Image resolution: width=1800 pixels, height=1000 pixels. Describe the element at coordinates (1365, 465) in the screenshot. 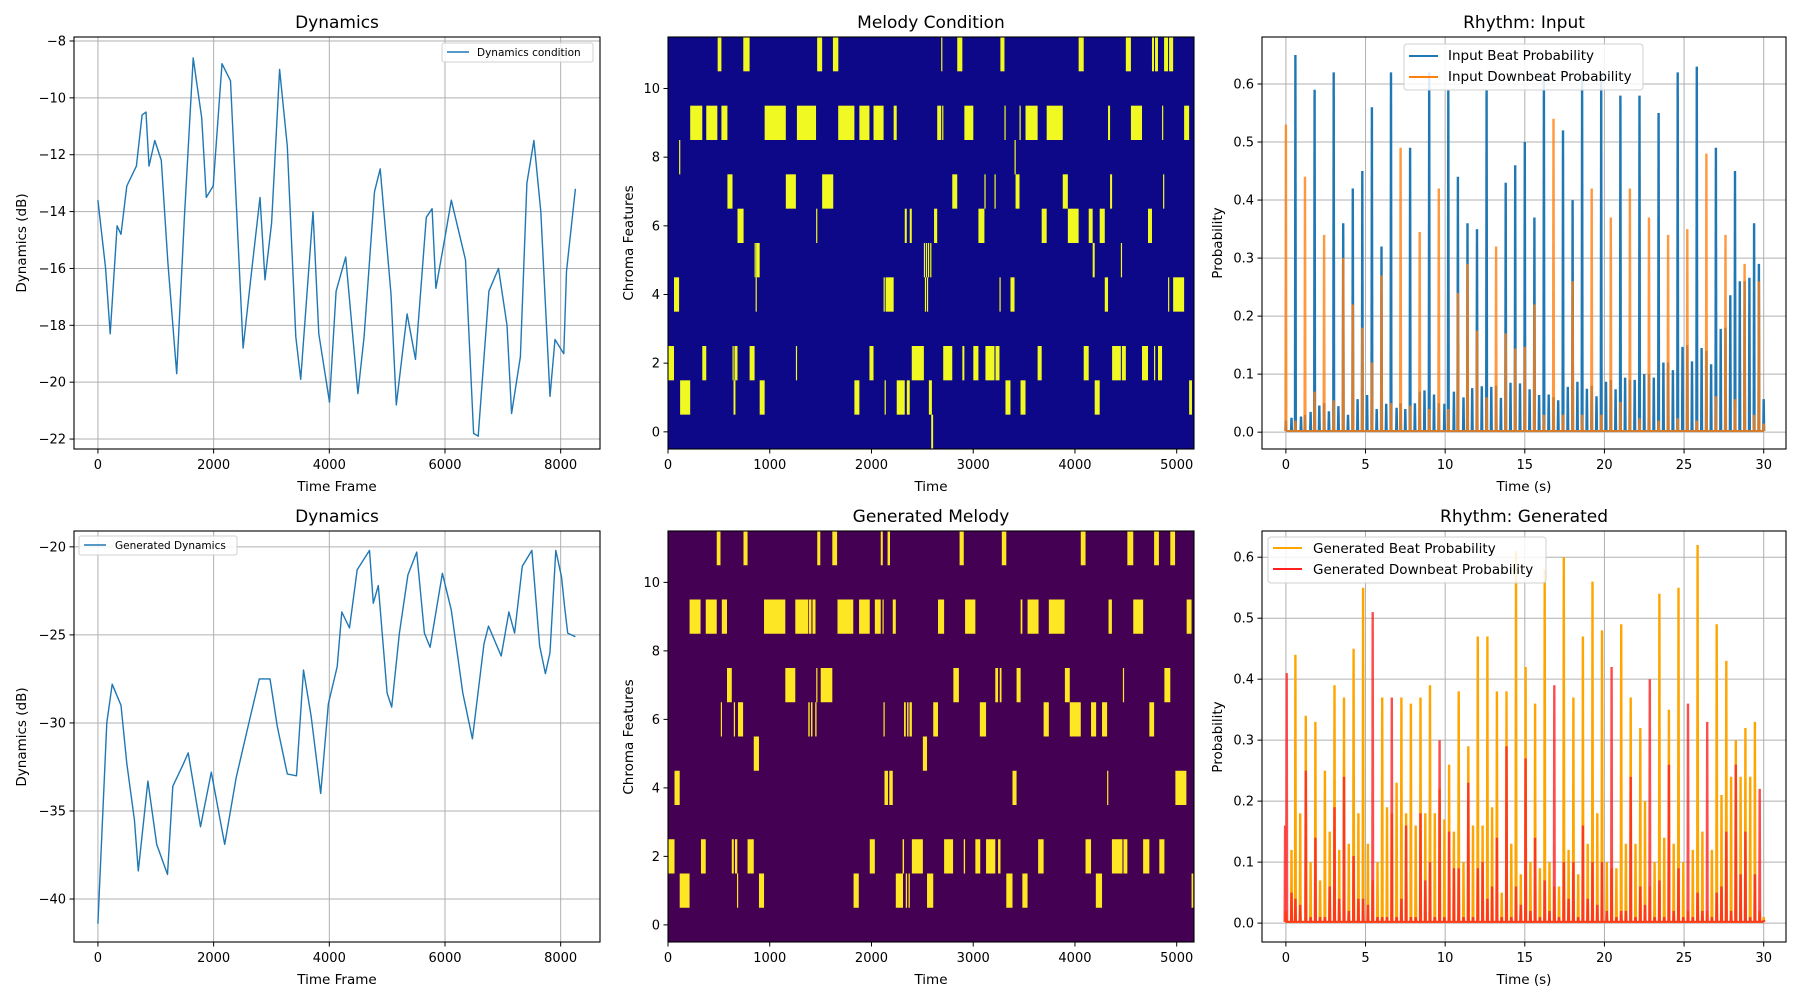

I see `x-tick-label: 5` at that location.